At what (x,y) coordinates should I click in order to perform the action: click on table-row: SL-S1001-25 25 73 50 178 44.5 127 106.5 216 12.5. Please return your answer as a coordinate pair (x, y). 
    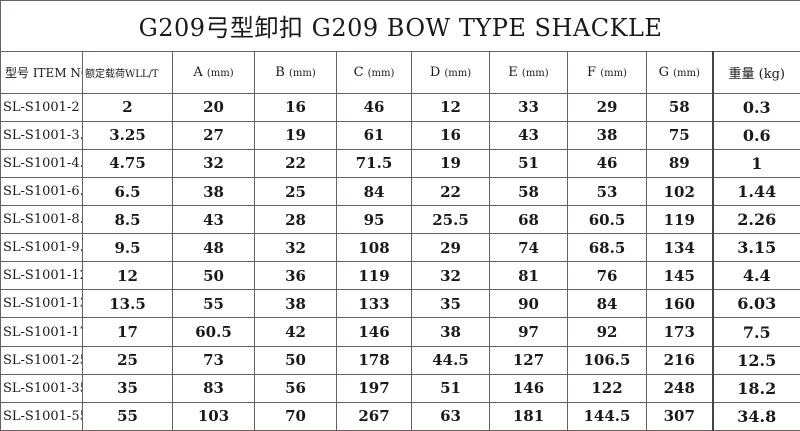
    Looking at the image, I should click on (400, 360).